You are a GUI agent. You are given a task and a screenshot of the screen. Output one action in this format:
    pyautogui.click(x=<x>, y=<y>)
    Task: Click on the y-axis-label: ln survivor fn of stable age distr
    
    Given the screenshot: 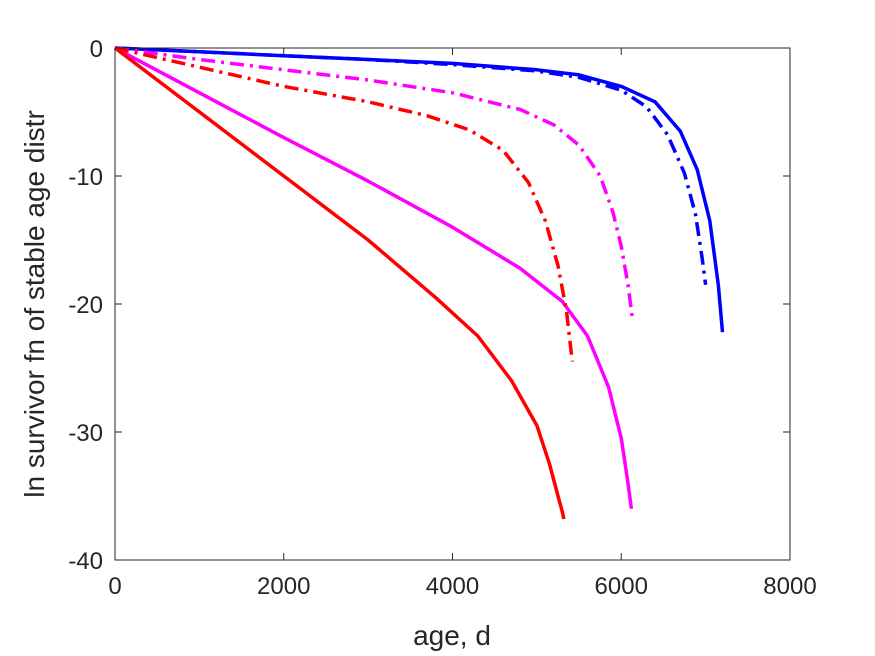 What is the action you would take?
    pyautogui.click(x=34, y=304)
    